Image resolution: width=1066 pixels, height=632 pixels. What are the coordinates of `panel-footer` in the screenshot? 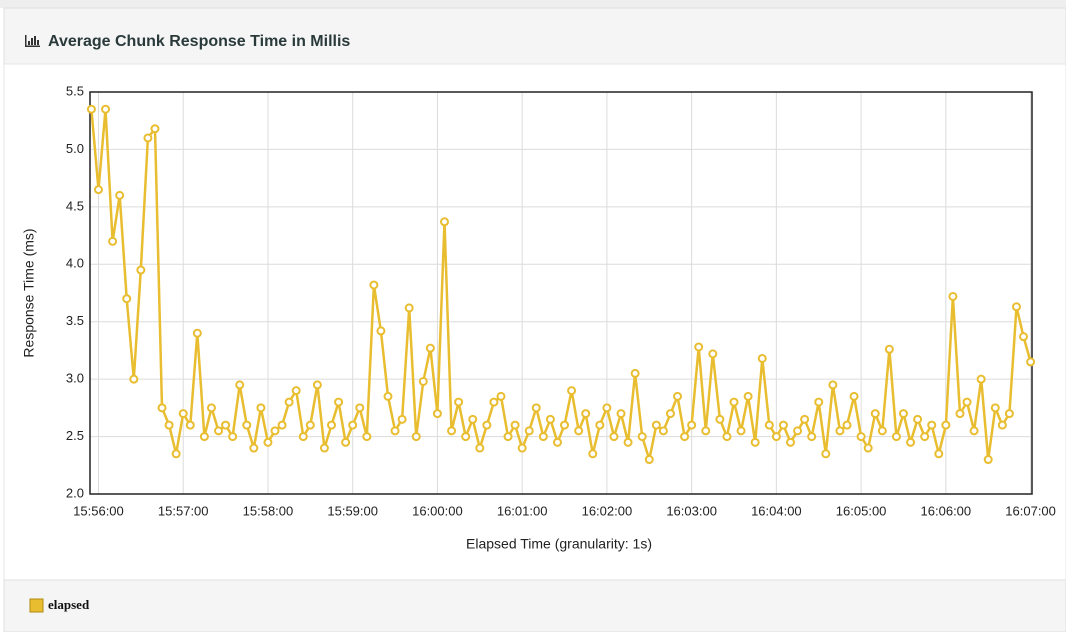 It's located at (534, 605).